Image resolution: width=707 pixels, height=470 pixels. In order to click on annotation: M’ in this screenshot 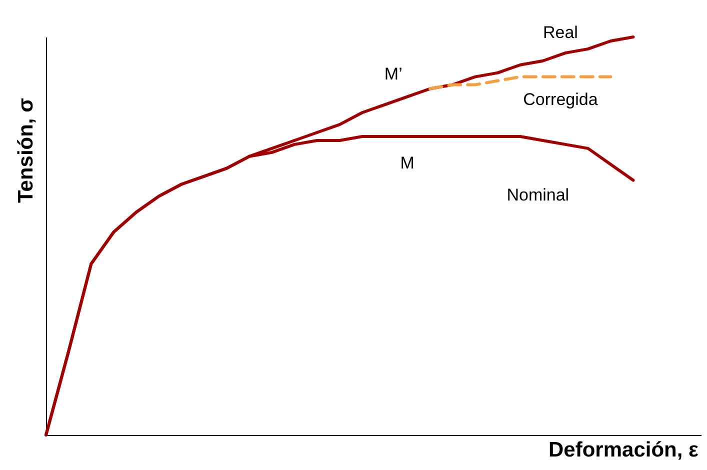, I will do `click(393, 74)`.